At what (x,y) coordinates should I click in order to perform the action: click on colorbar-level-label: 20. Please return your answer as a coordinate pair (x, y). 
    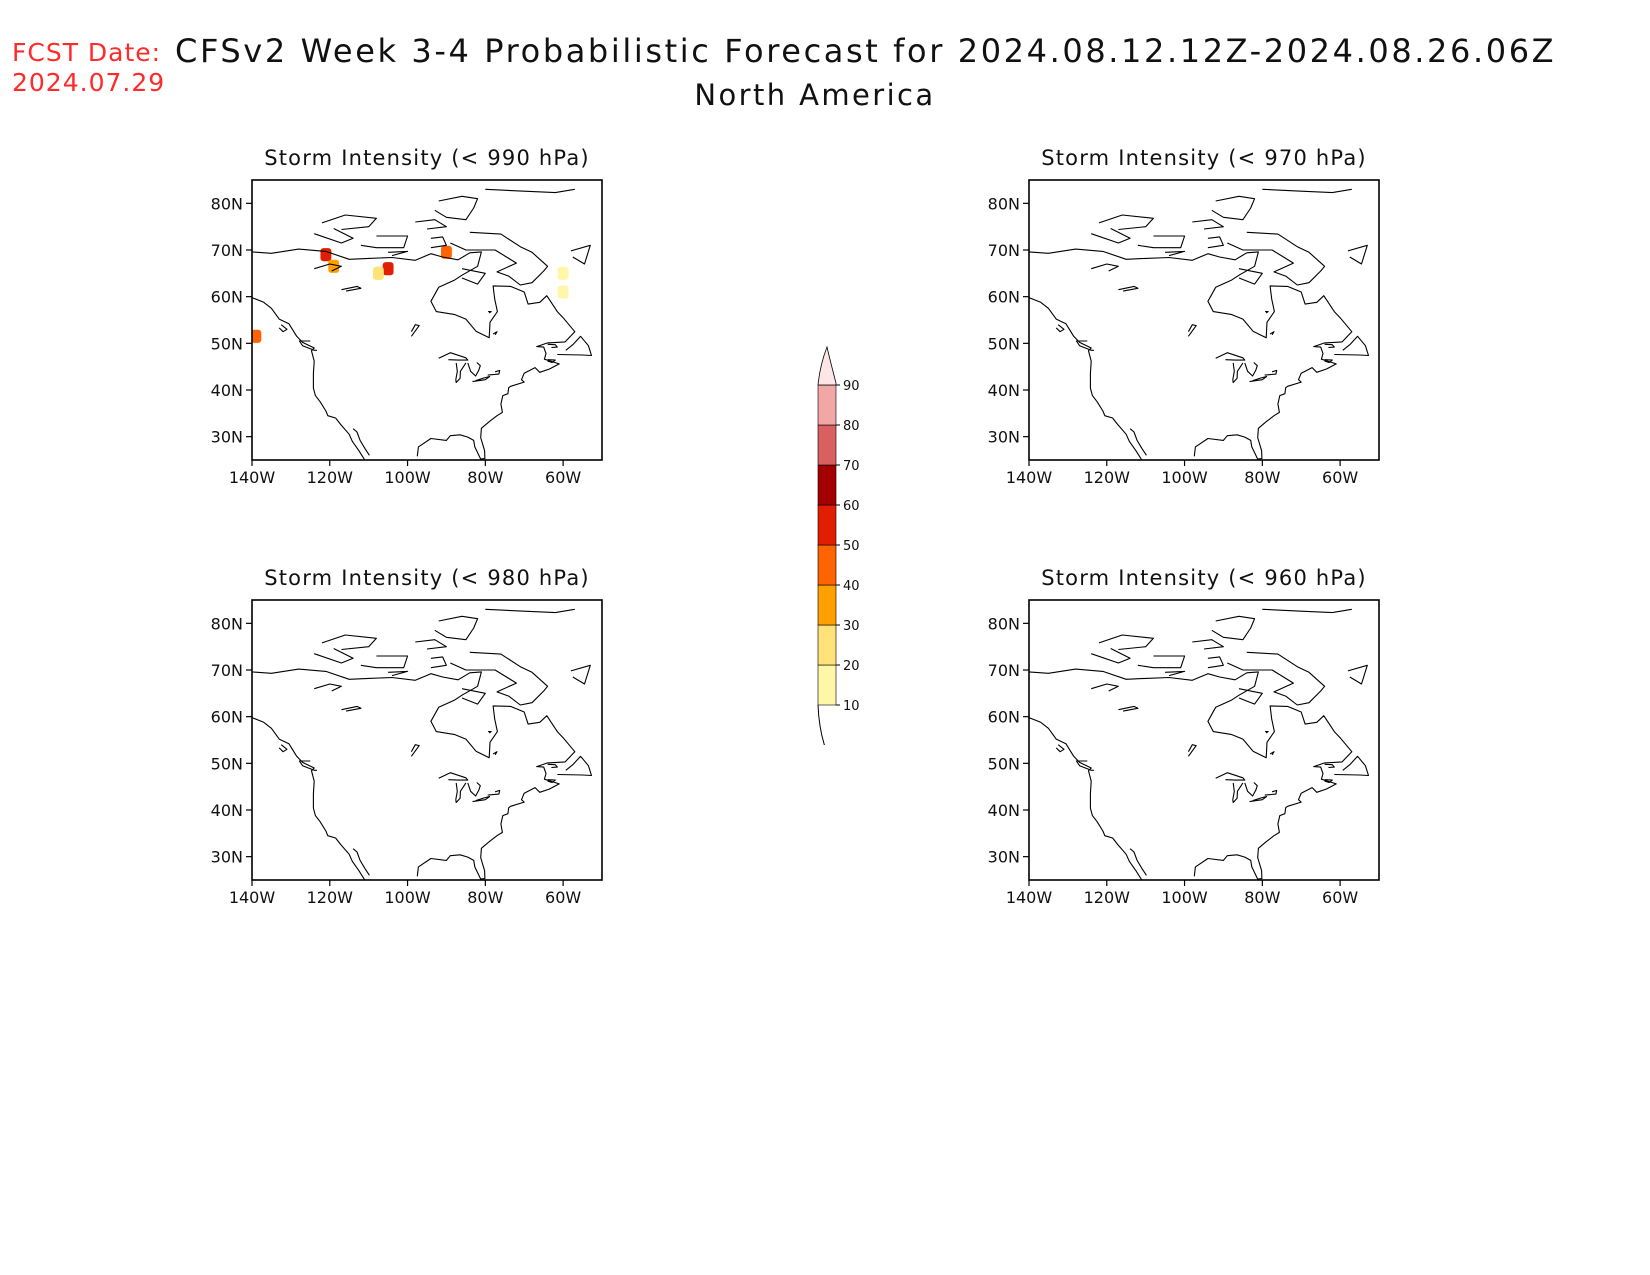
    Looking at the image, I should click on (851, 666).